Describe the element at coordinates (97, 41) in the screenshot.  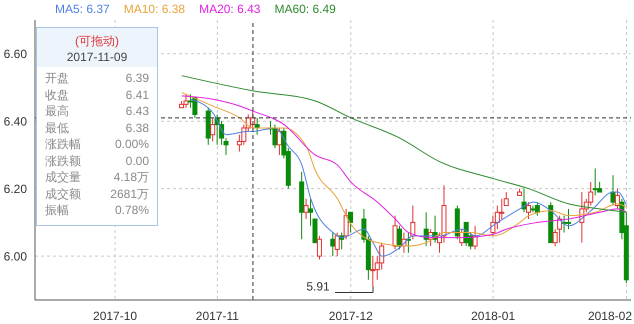
I see `annotation: (可拖动)` at that location.